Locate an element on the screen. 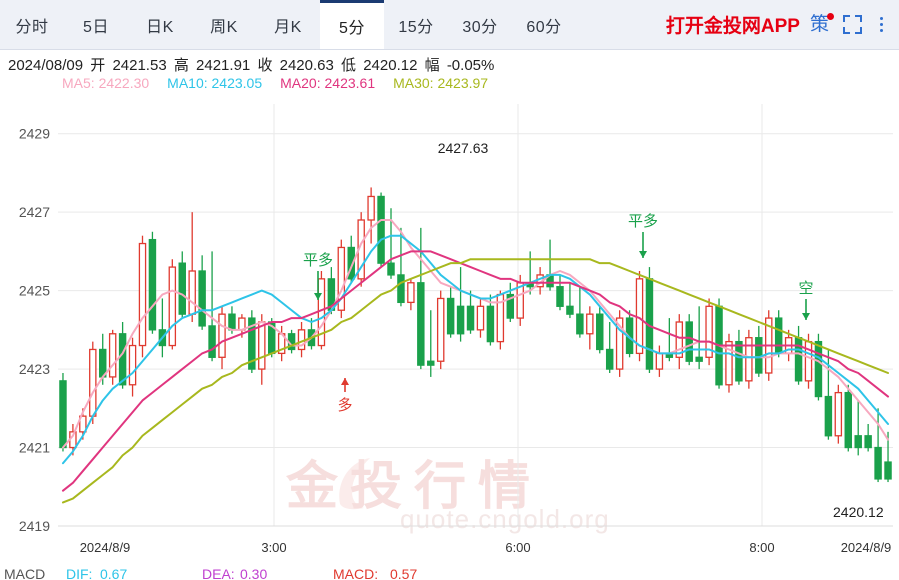 The image size is (899, 580). tab-分时: 分时 is located at coordinates (32, 24).